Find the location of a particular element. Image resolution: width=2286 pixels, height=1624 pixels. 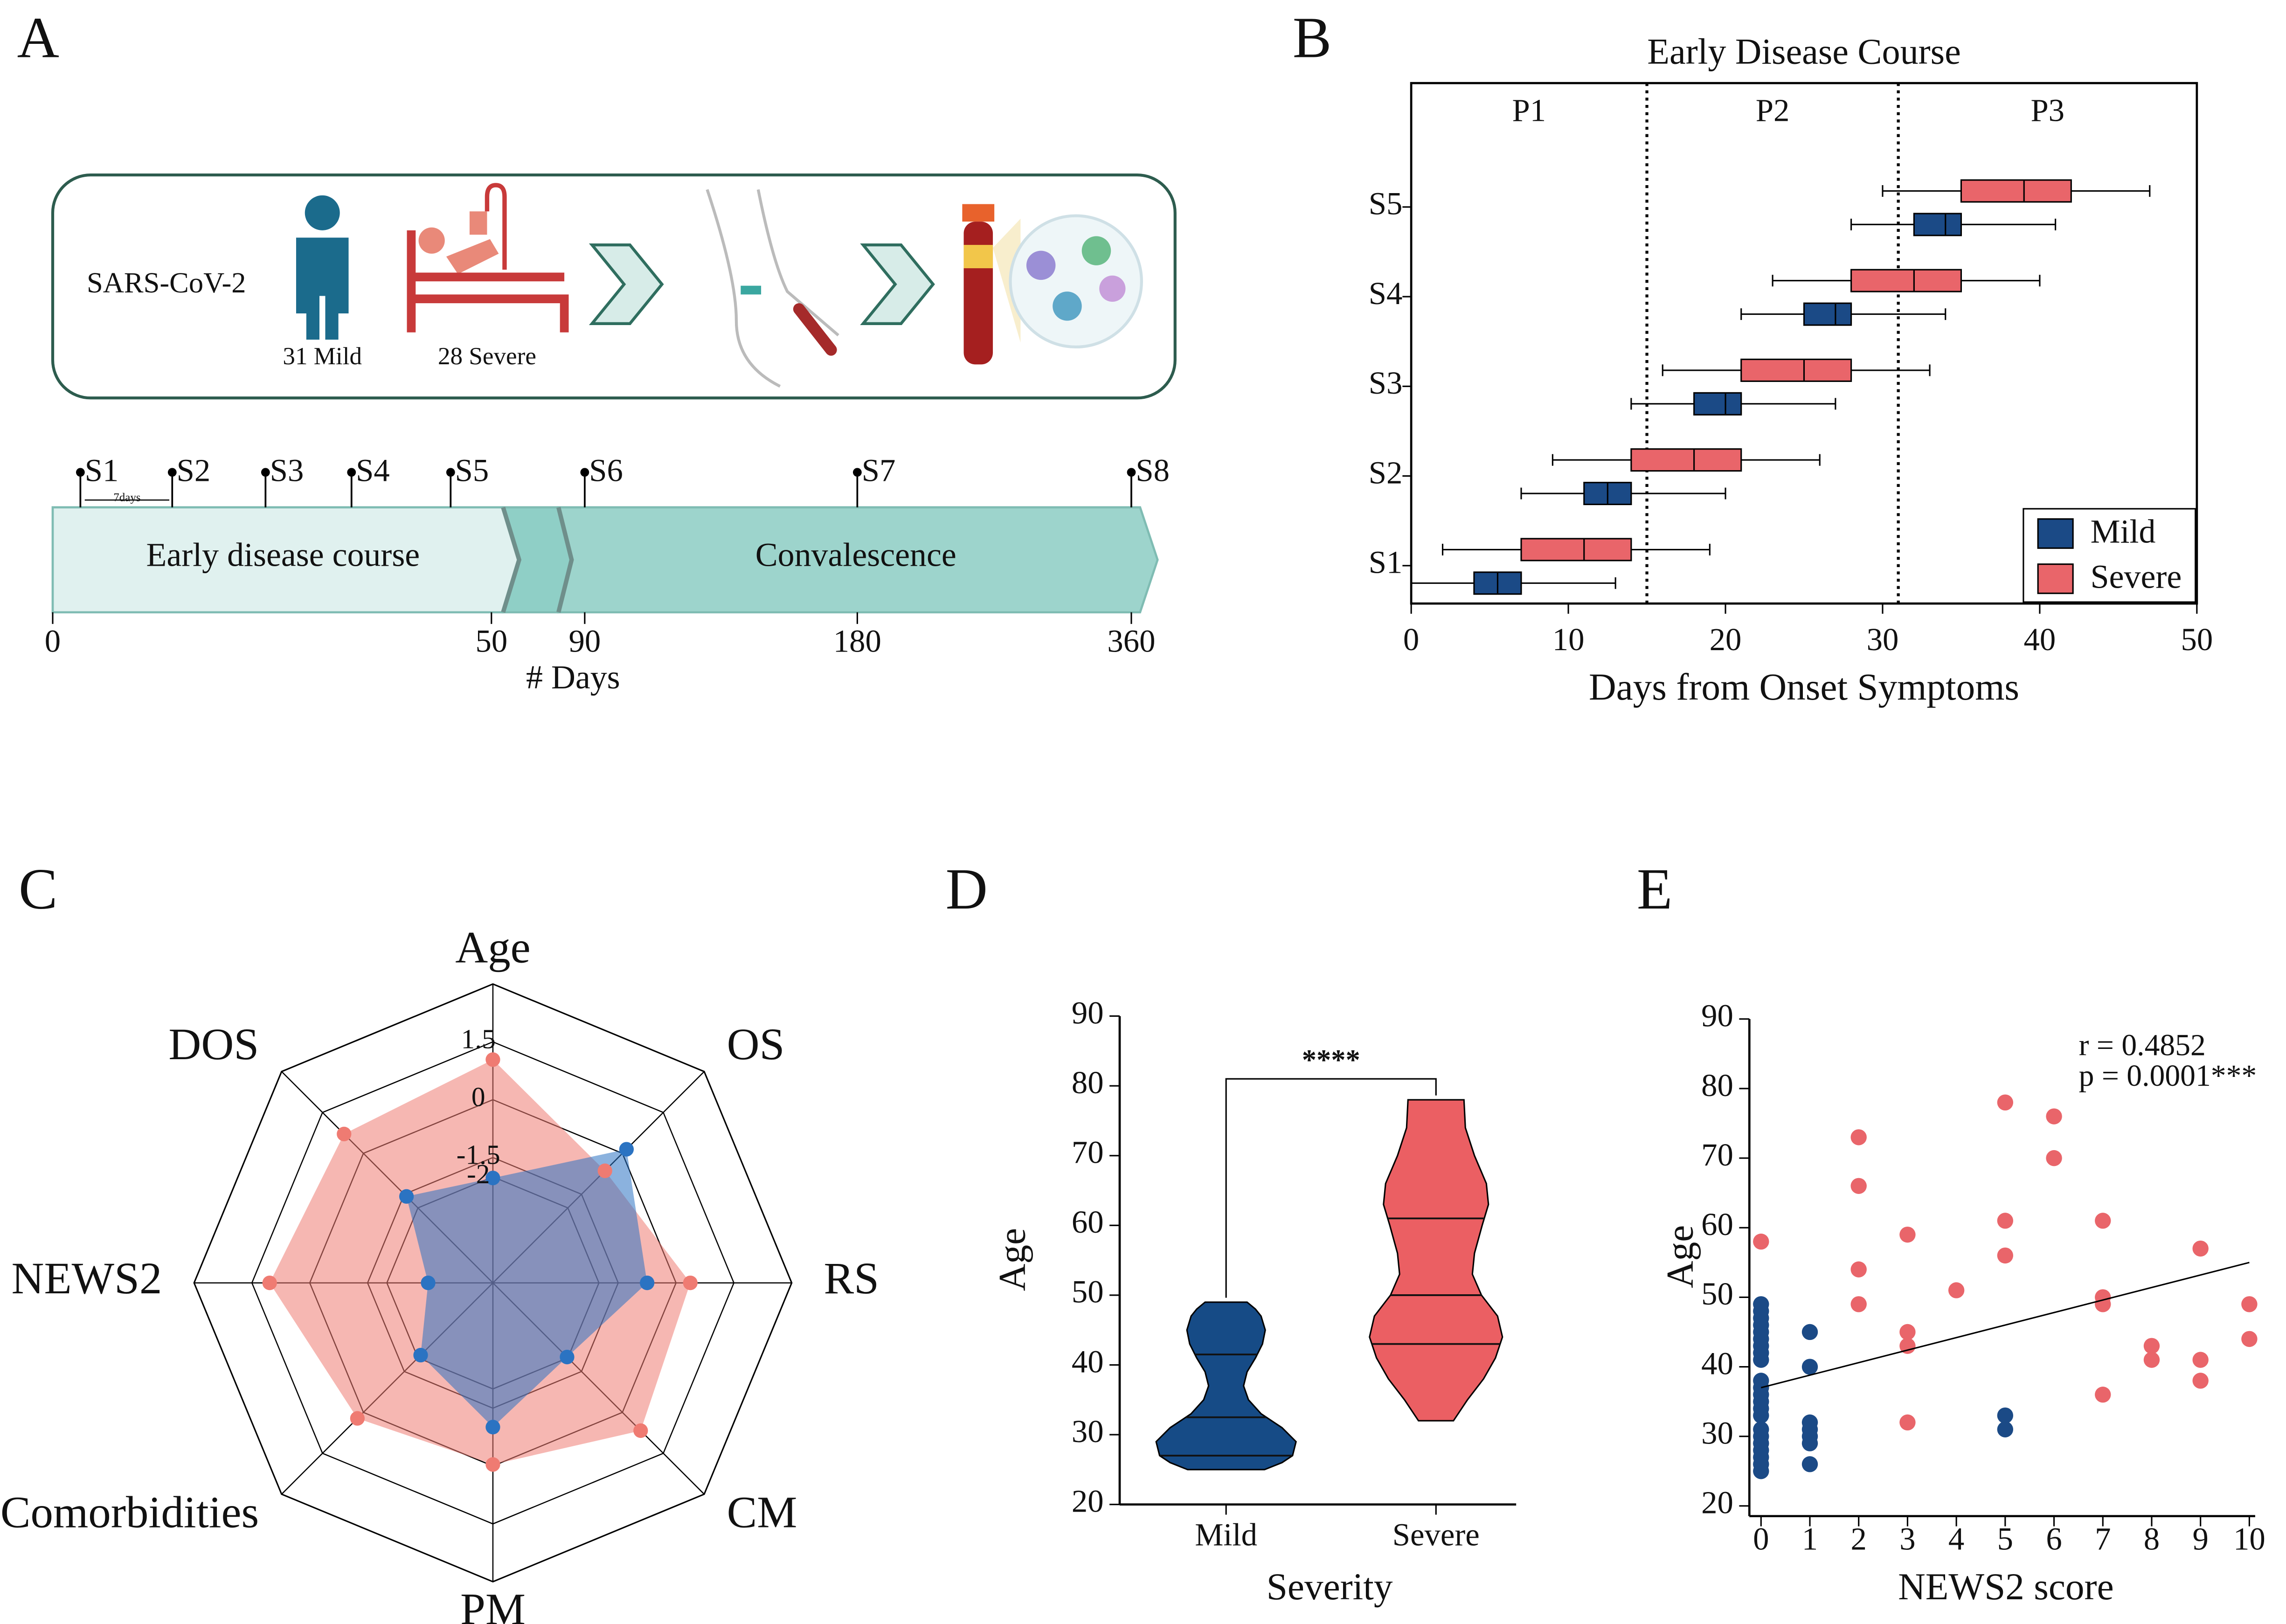

chevron is located at coordinates (626, 284).